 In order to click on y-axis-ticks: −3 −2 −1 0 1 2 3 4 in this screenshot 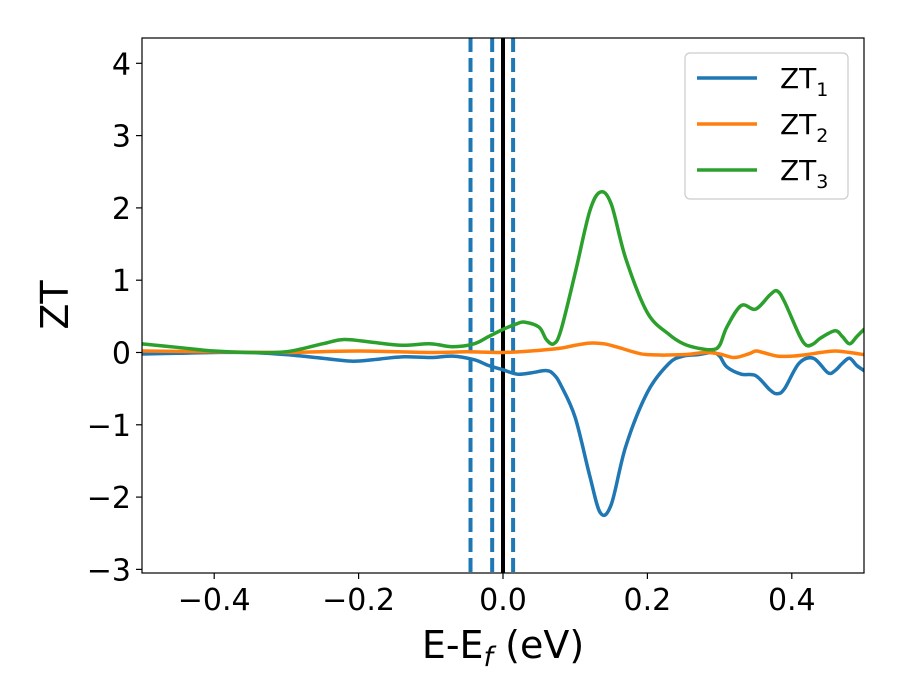, I will do `click(114, 317)`.